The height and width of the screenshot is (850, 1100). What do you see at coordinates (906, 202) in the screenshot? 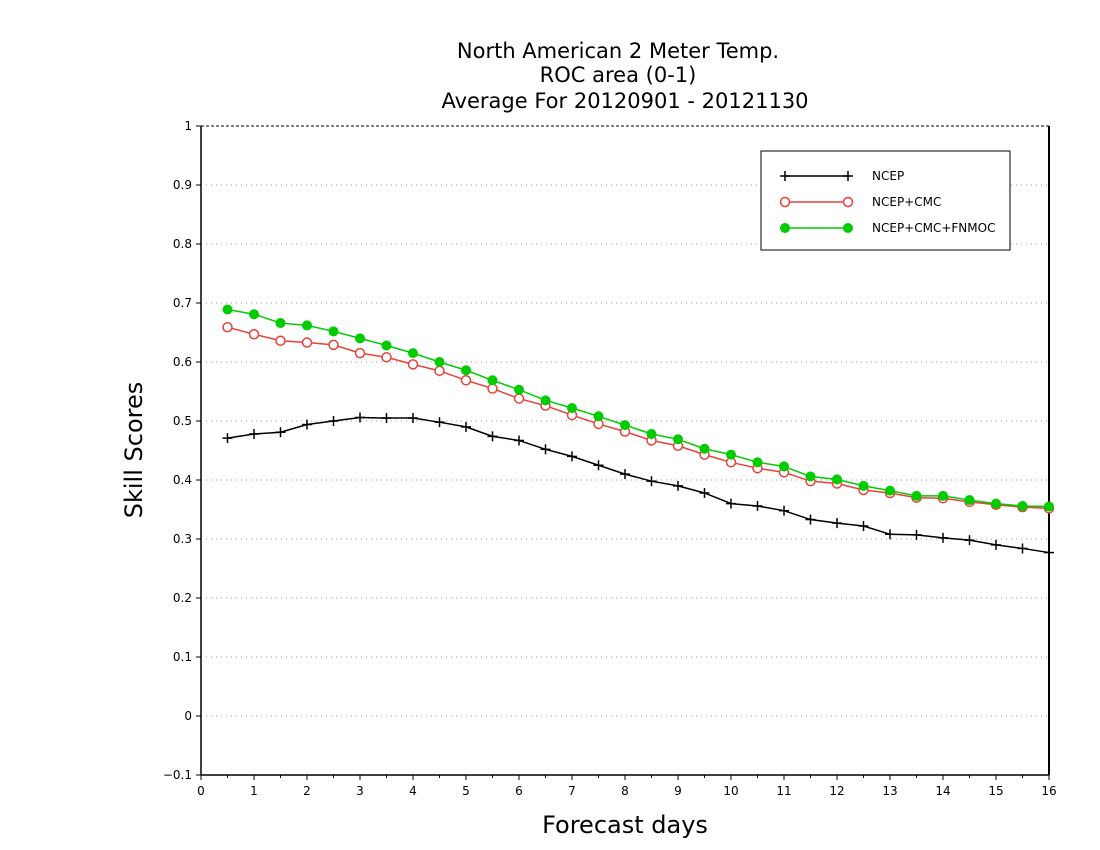
I see `legend-label: NCEP+CMC` at bounding box center [906, 202].